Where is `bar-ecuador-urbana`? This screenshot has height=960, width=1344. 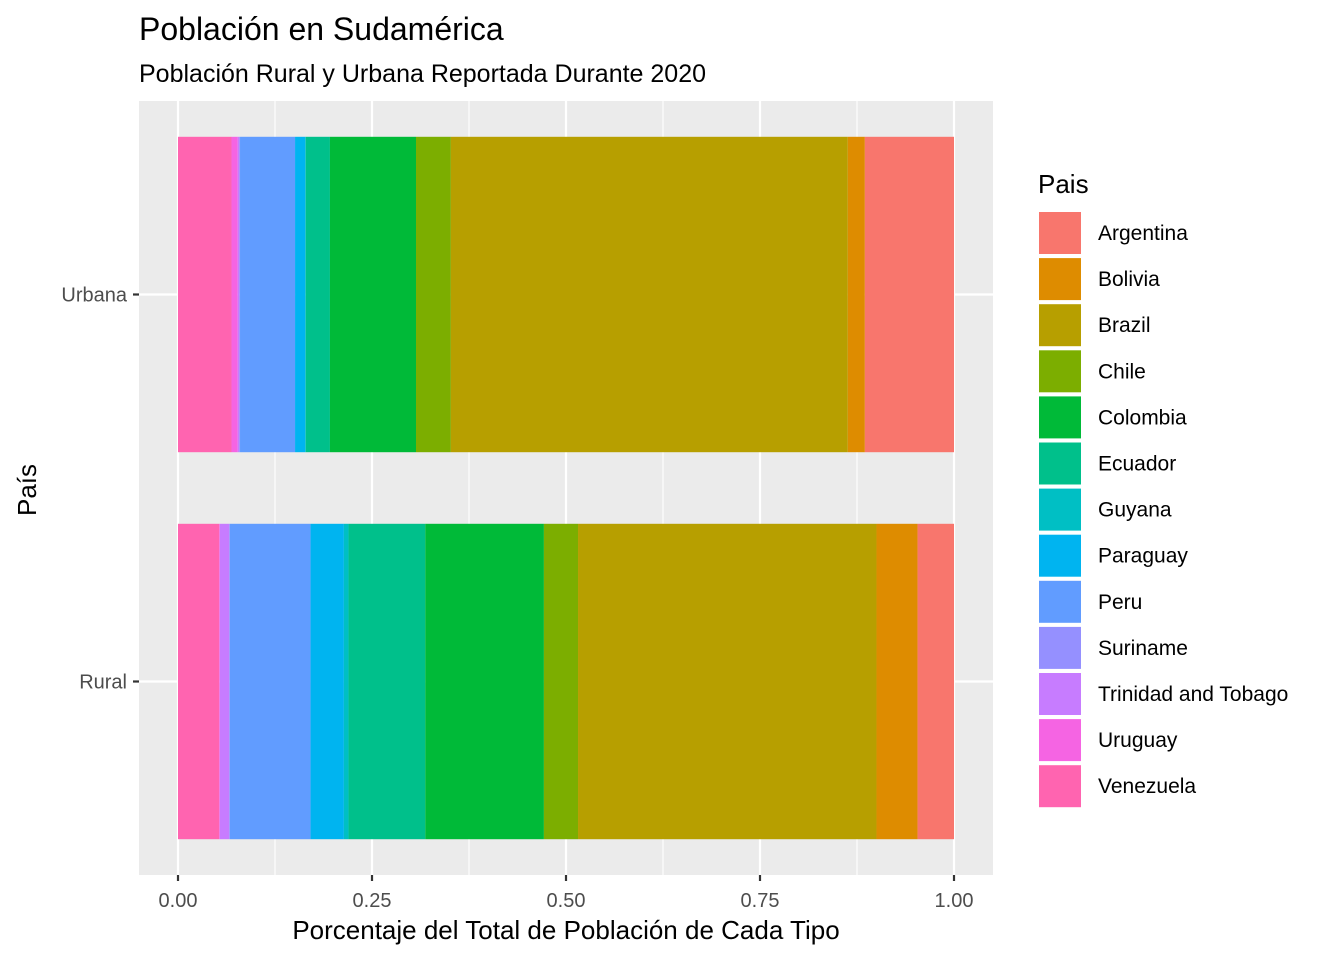
bar-ecuador-urbana is located at coordinates (317, 294).